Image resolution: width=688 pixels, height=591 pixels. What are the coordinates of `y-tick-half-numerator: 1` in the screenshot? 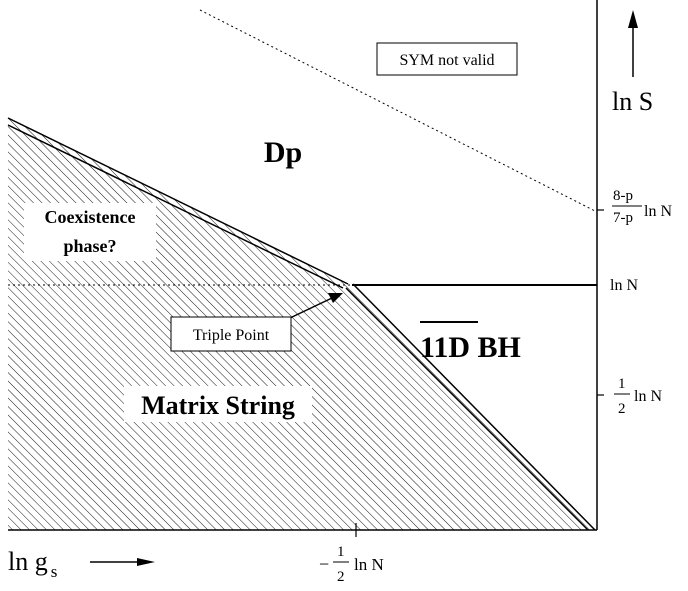 It's located at (622, 384).